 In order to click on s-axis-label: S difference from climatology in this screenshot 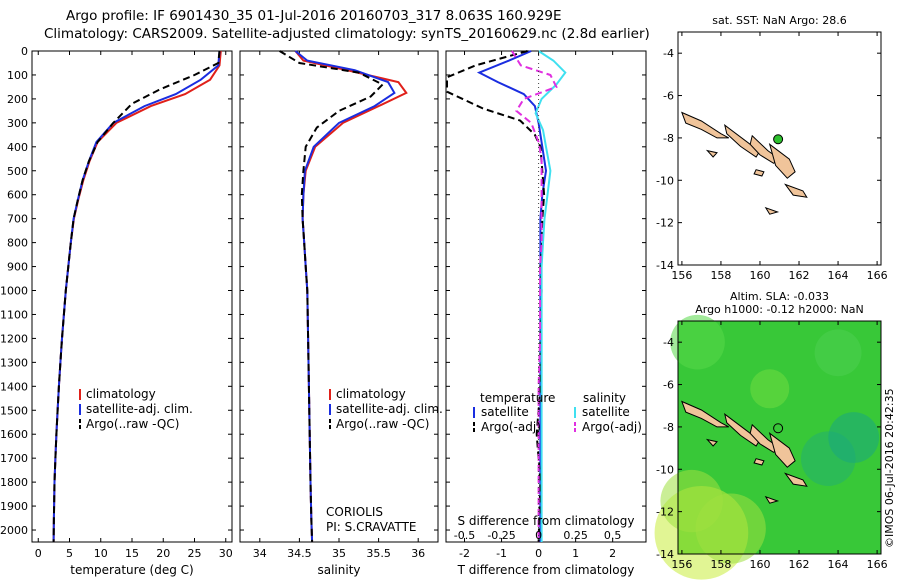, I will do `click(546, 521)`.